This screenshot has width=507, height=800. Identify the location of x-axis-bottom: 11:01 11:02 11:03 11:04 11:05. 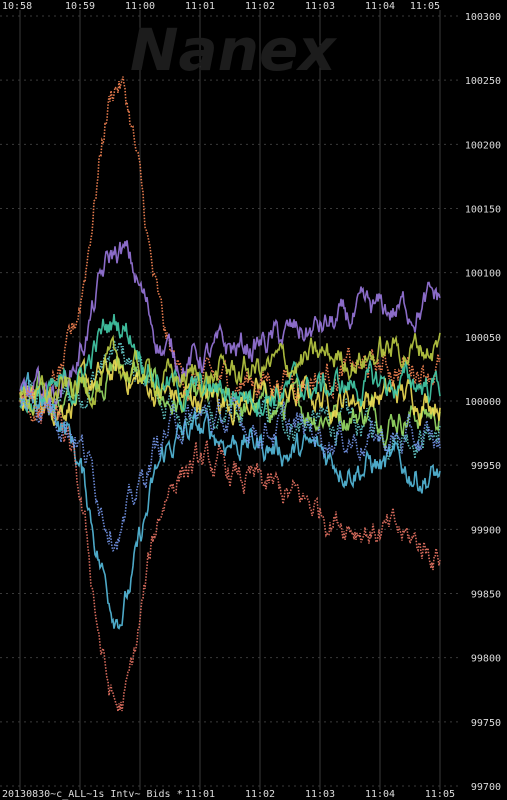
(320, 794).